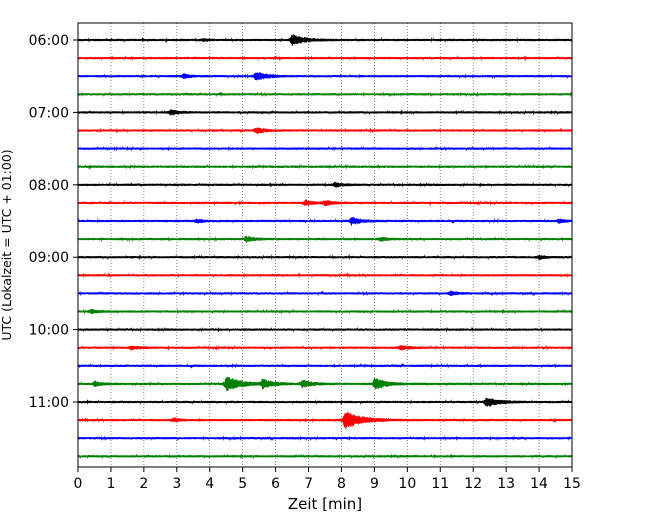 The image size is (650, 520). I want to click on y-axis-ticks: 06:00 07:00 08:00 09:00 10:00 11:00, so click(53, 222).